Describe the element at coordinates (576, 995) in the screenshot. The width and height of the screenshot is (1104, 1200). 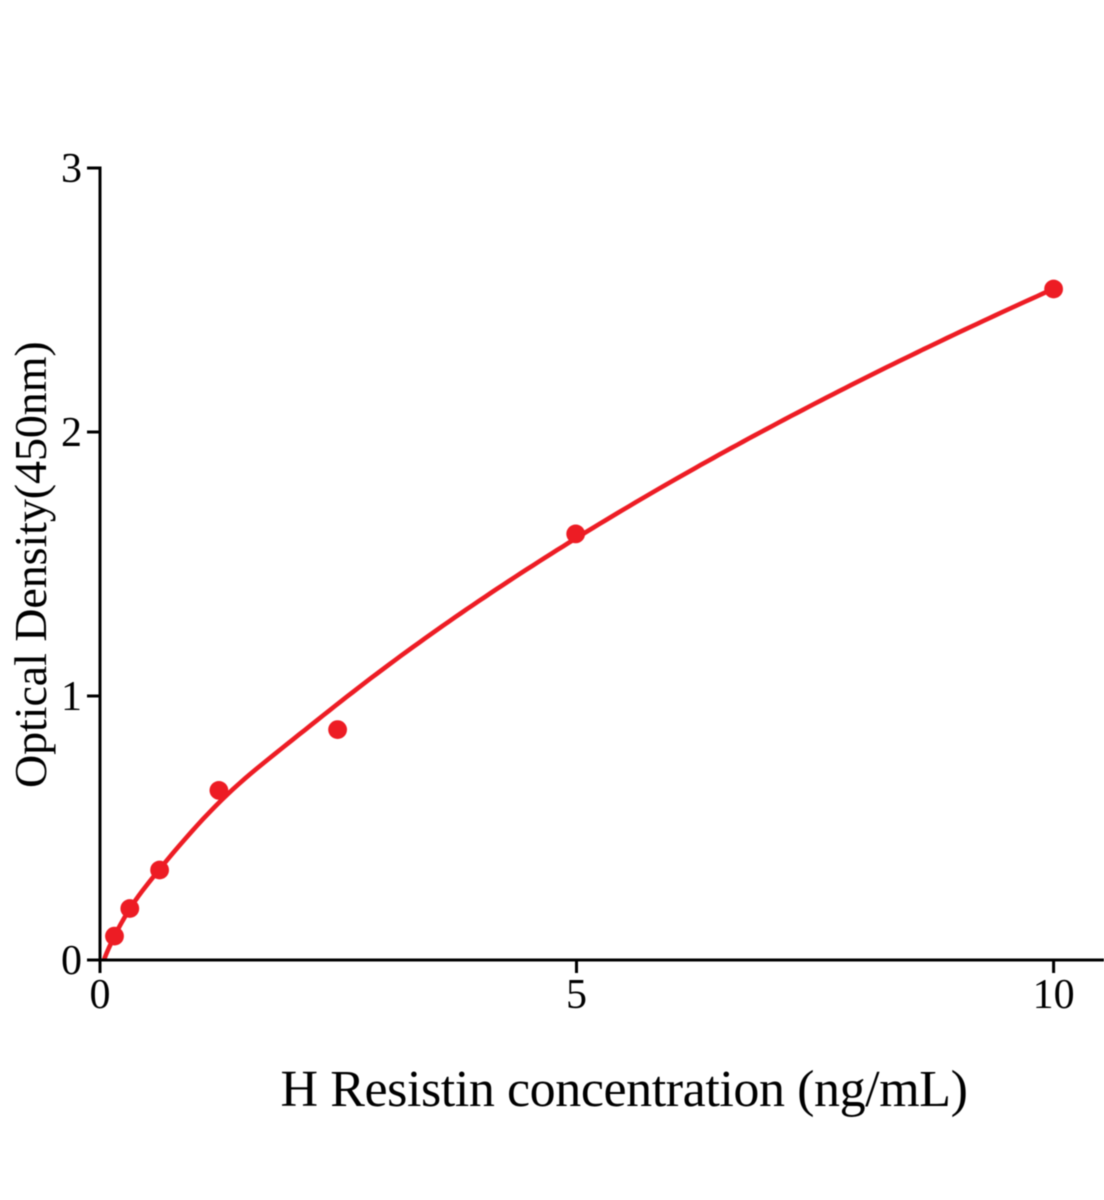
I see `svg-text: 5` at that location.